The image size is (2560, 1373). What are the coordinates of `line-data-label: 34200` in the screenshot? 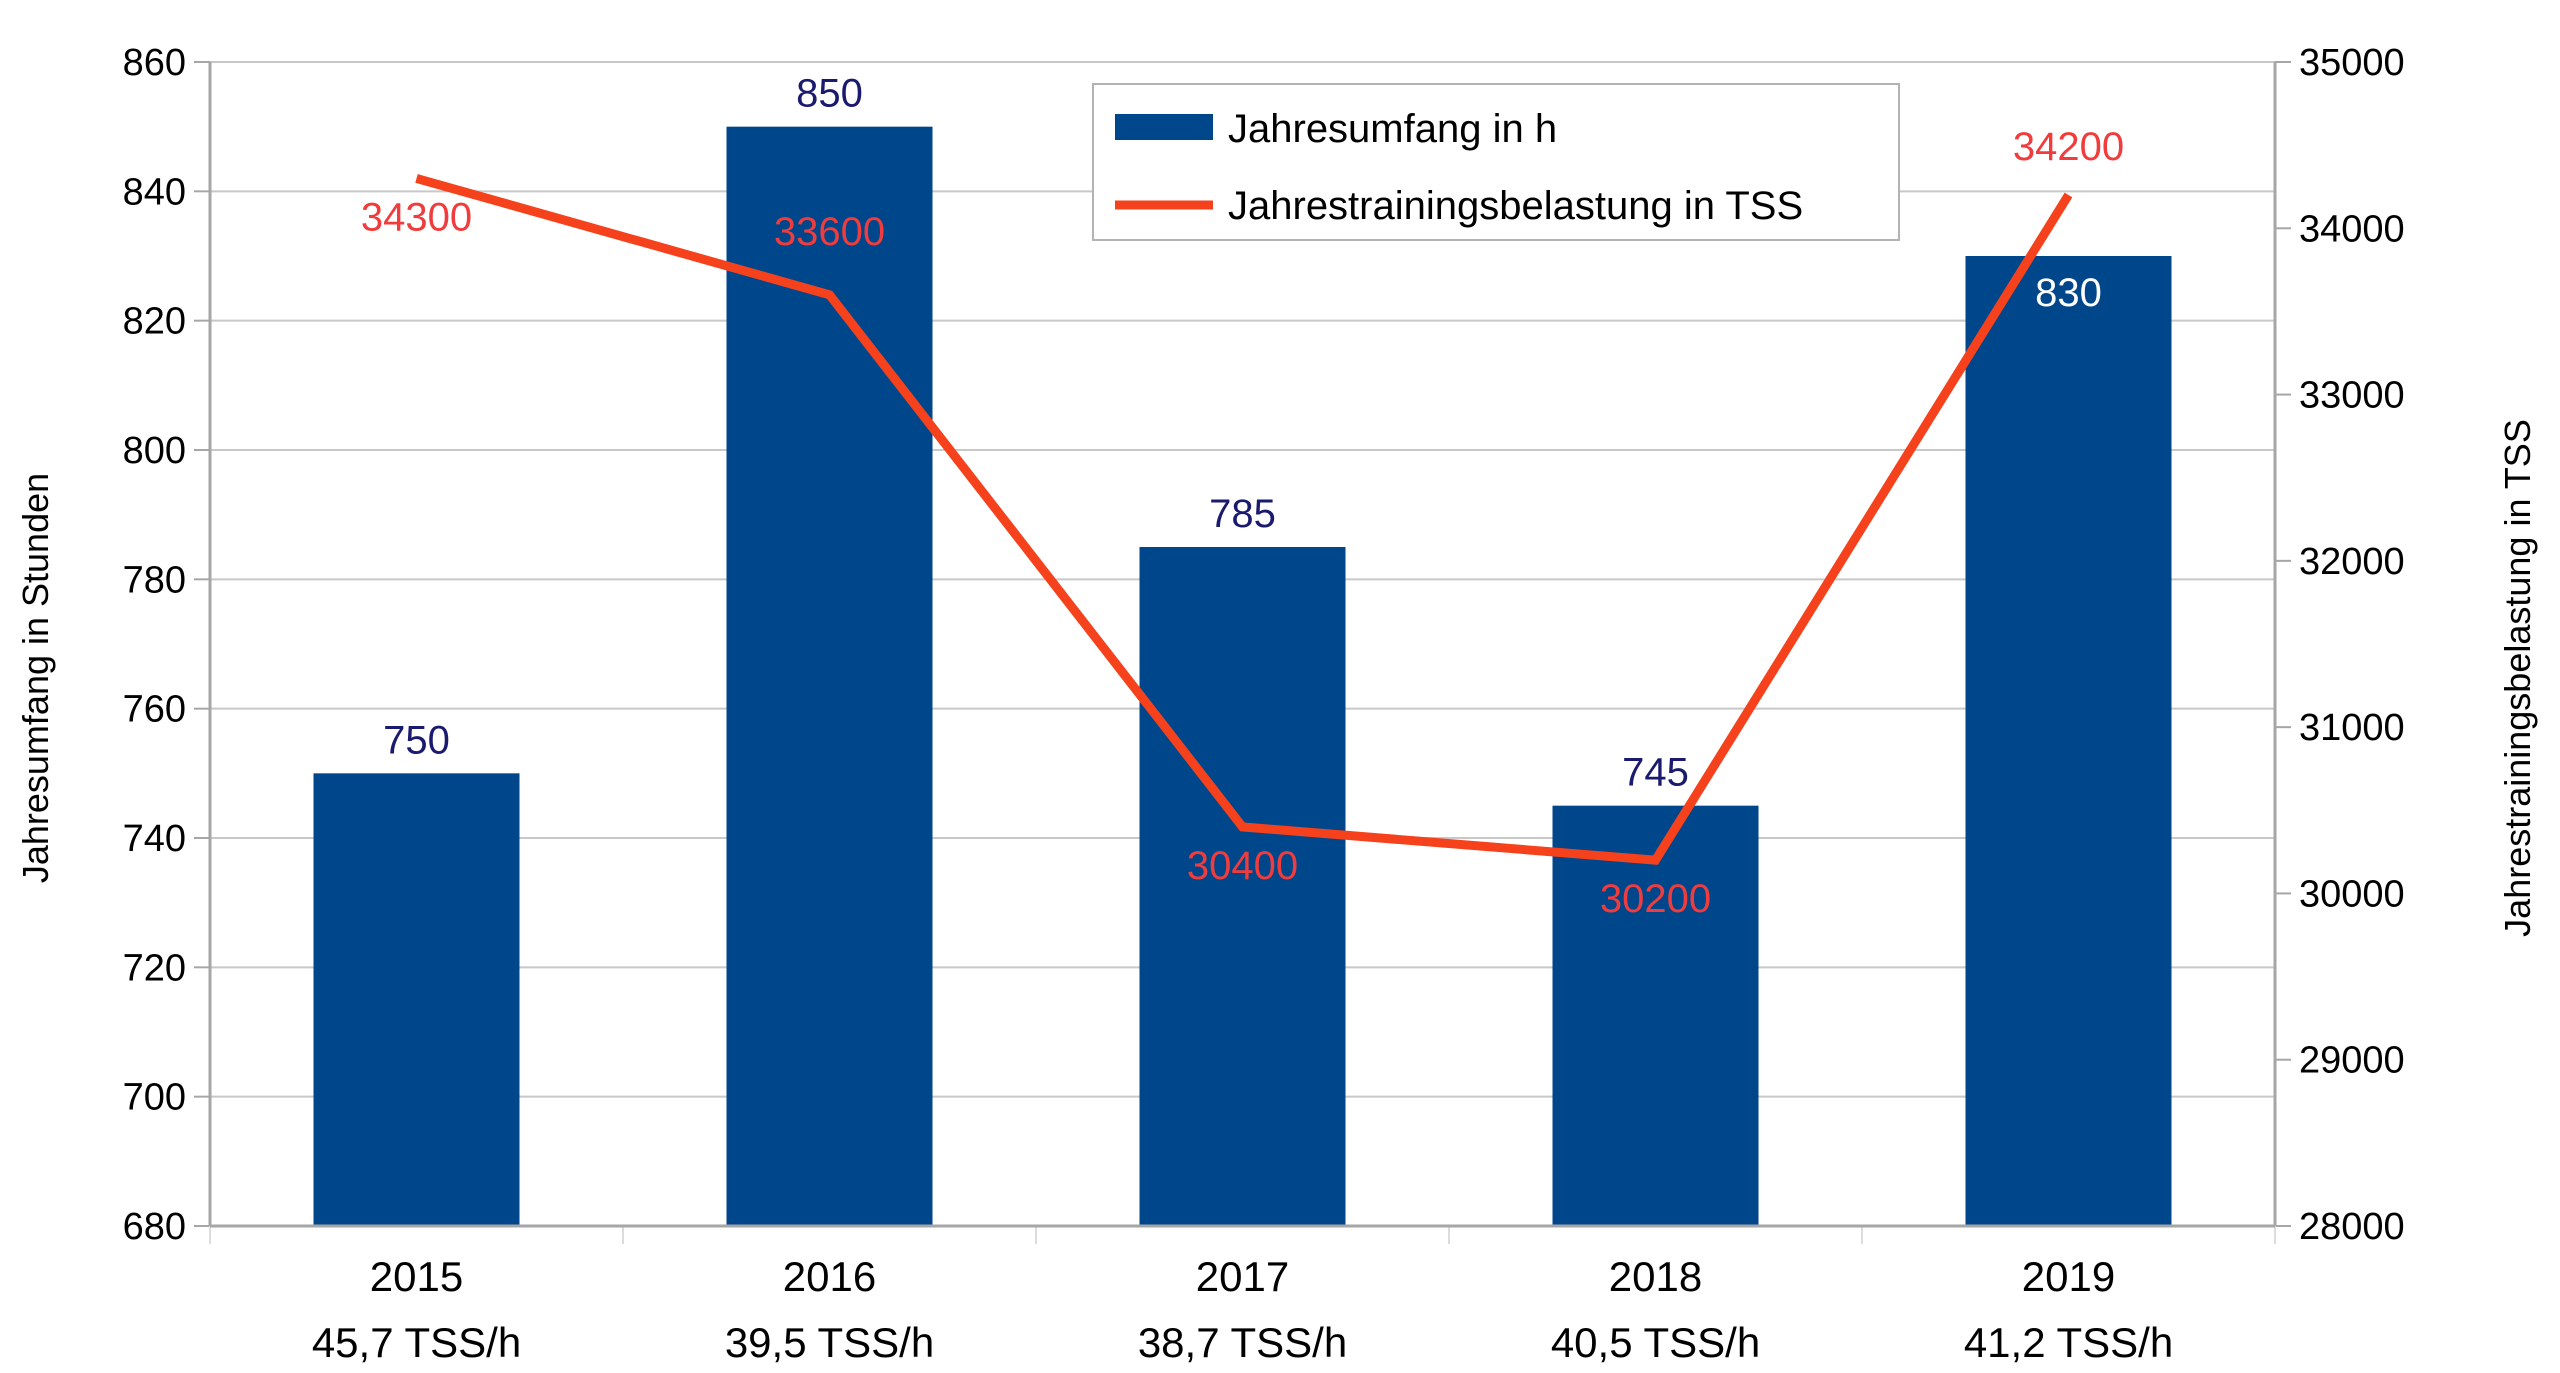 It's located at (2068, 147).